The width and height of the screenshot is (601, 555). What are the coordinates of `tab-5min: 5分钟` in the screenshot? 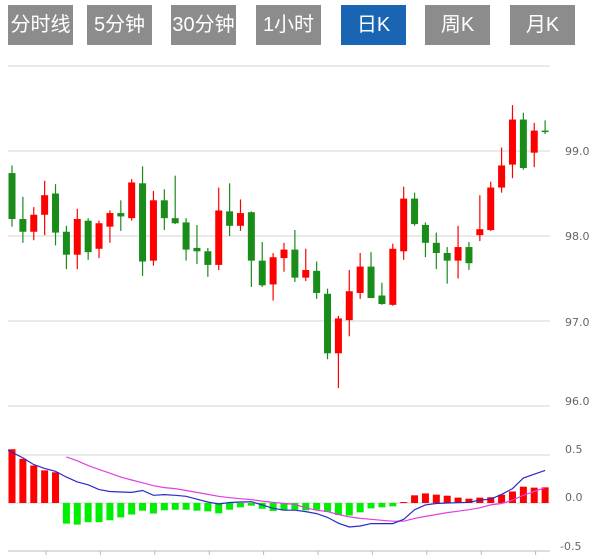 It's located at (119, 25).